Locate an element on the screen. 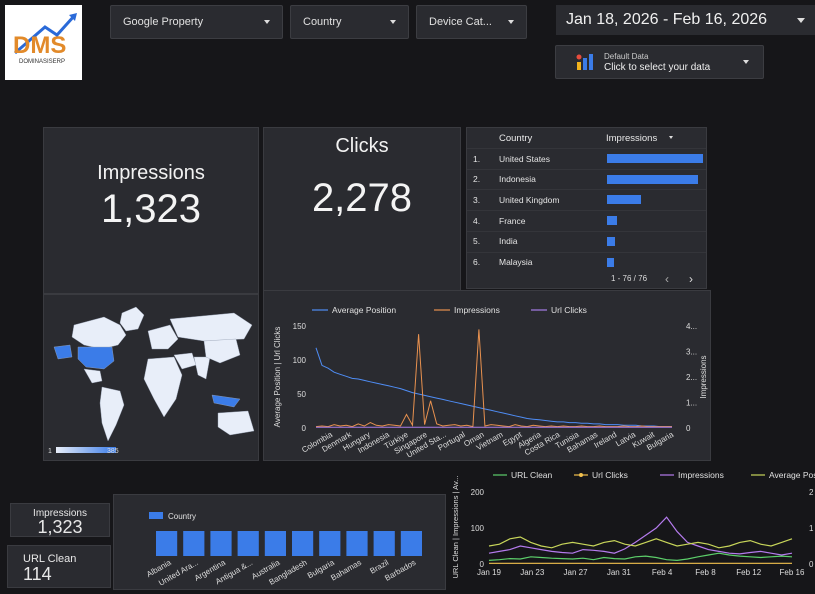  map-legend-max: 385 is located at coordinates (113, 451).